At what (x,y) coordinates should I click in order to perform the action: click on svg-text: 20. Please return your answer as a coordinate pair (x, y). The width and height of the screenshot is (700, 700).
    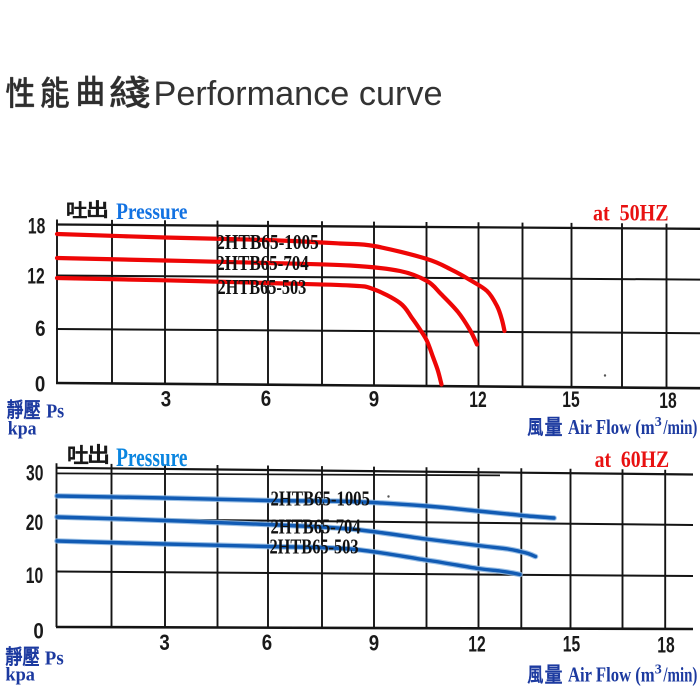
    Looking at the image, I should click on (34, 522).